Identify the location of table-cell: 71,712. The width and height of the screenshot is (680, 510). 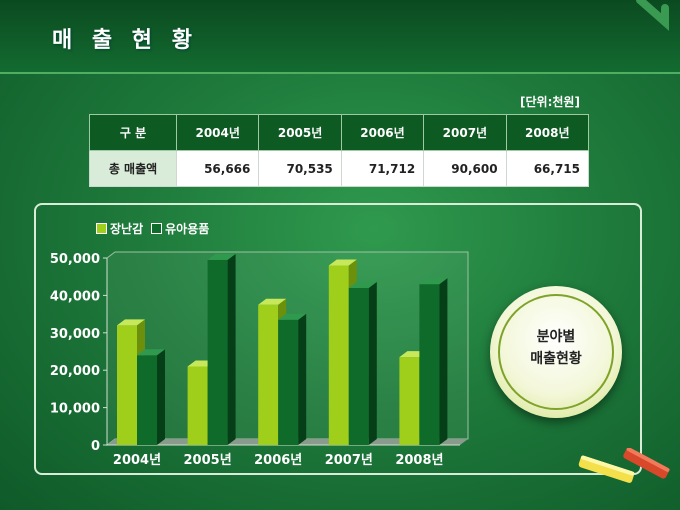
(382, 168).